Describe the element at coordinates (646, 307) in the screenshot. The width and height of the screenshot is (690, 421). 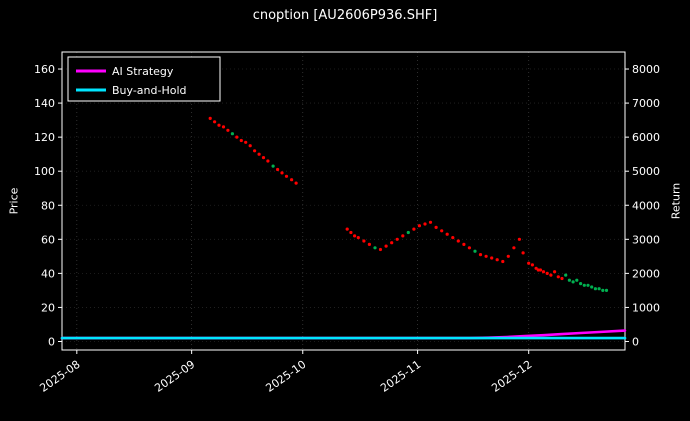
I see `right-tick-label: 1000` at that location.